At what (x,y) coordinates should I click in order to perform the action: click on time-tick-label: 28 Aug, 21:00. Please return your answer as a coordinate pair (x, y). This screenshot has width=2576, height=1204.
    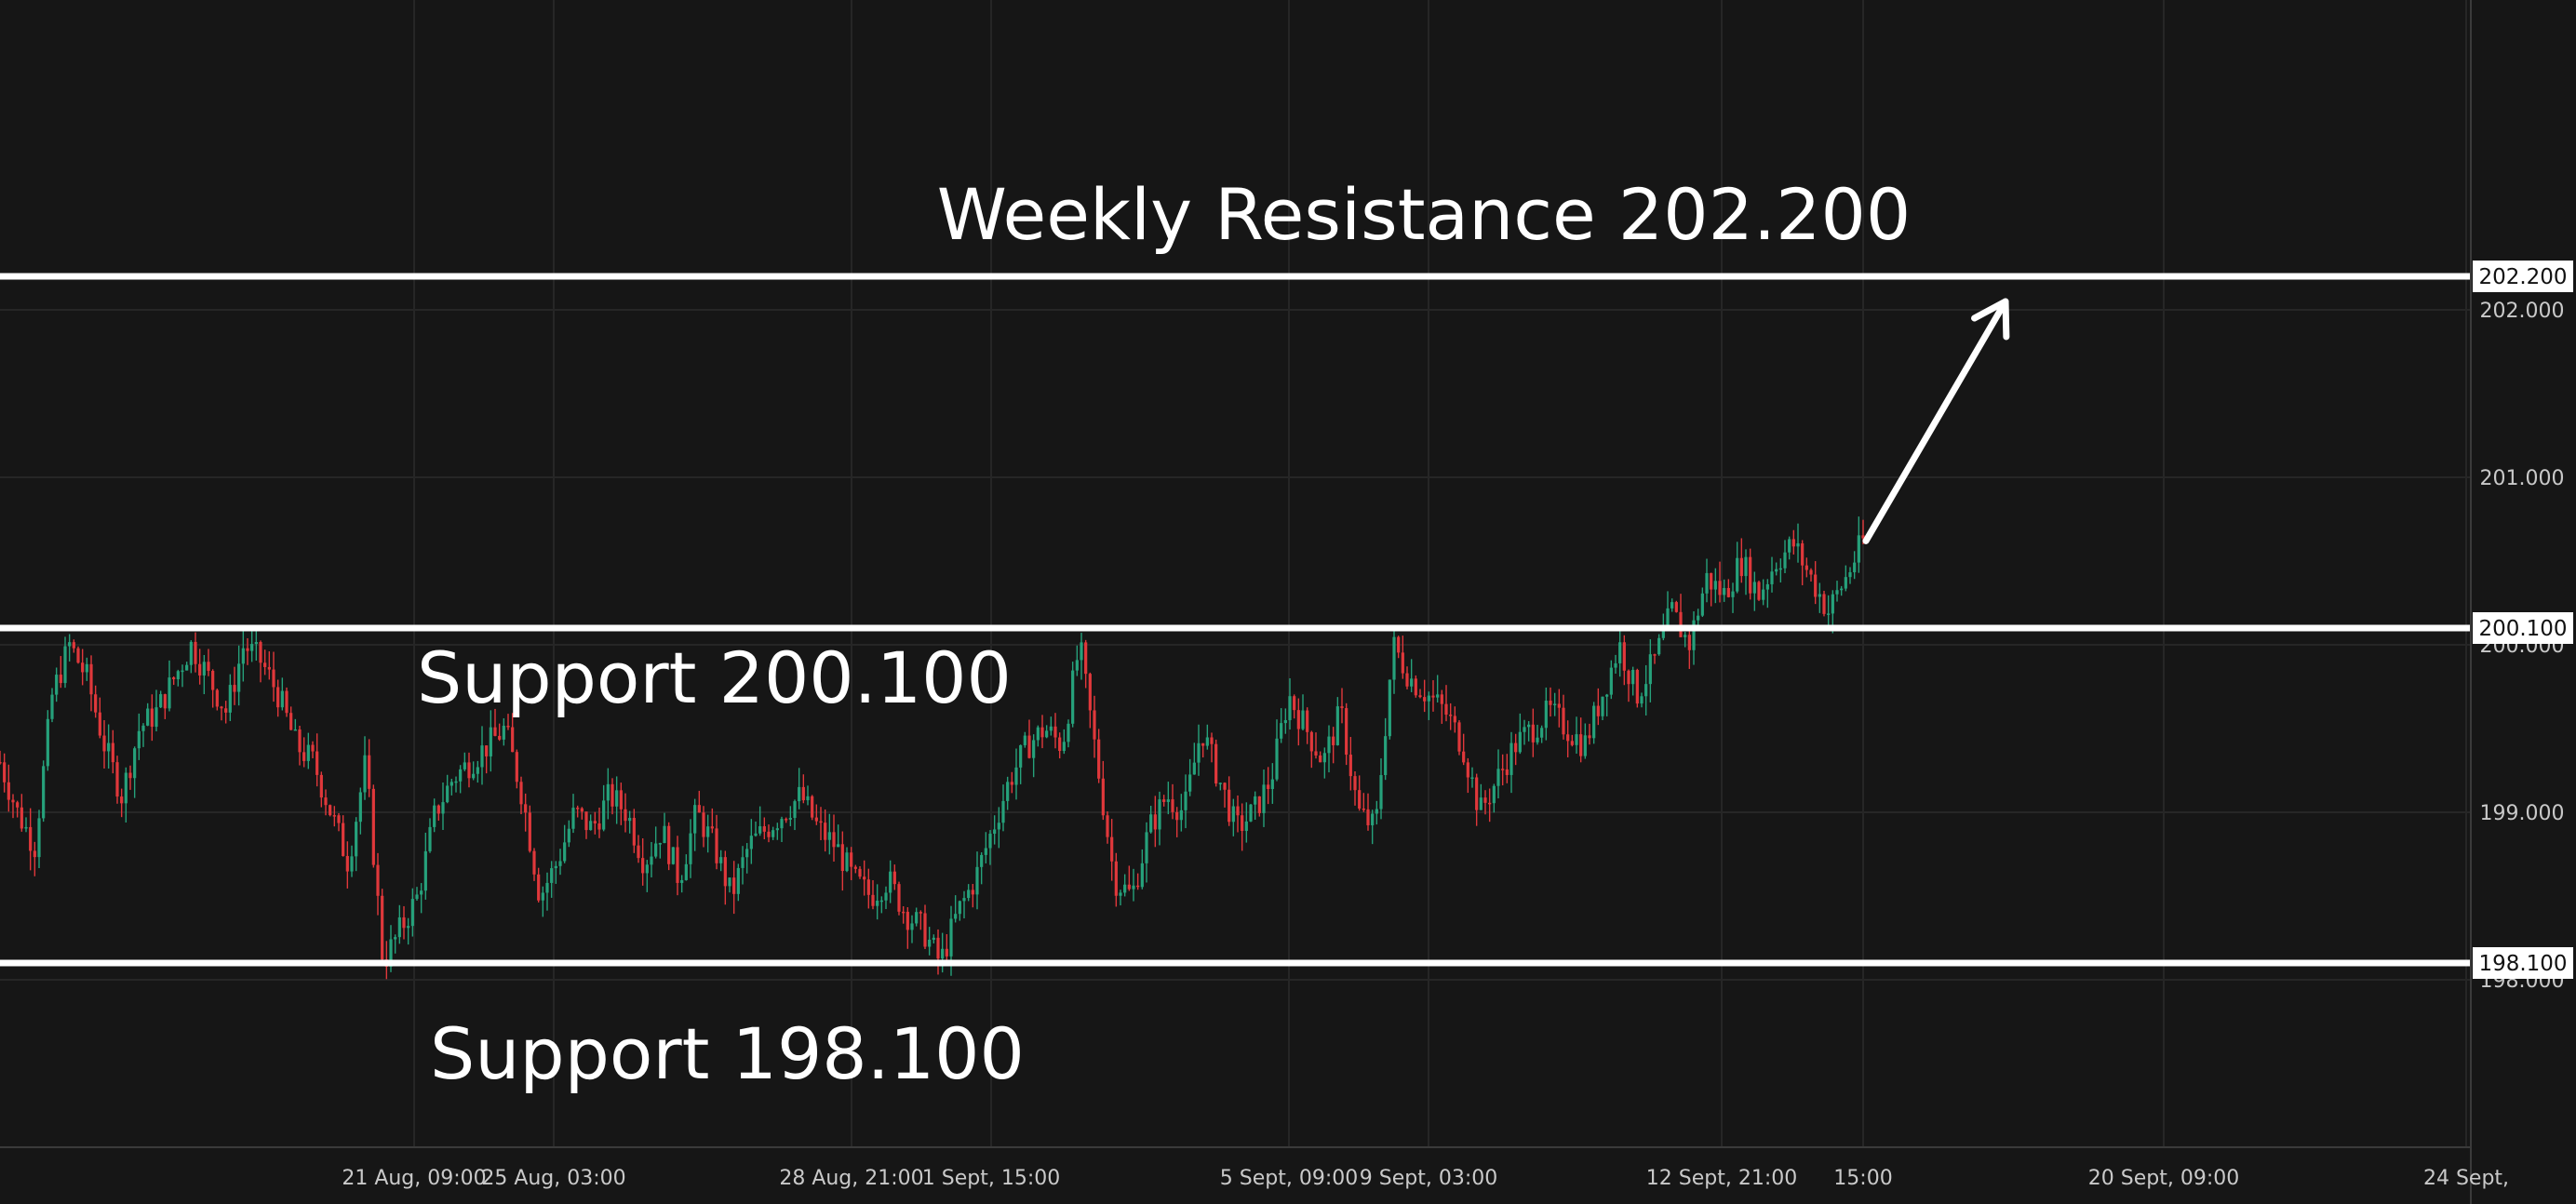
    Looking at the image, I should click on (851, 1178).